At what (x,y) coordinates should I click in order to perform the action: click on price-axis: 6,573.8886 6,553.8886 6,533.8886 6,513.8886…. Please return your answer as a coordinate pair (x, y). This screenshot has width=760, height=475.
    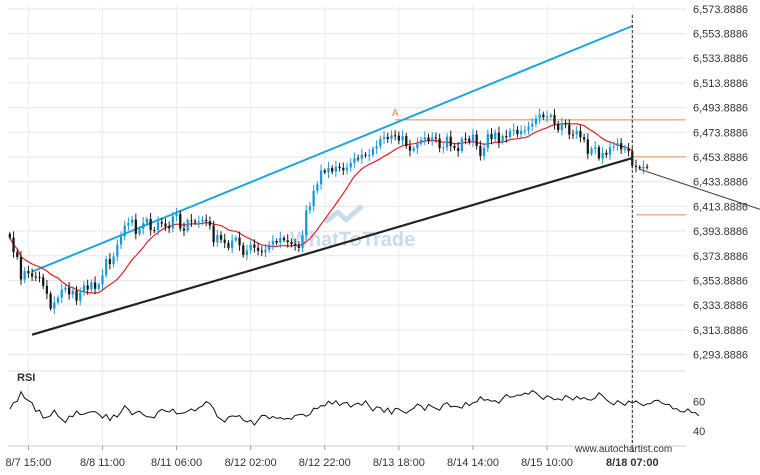
    Looking at the image, I should click on (720, 183).